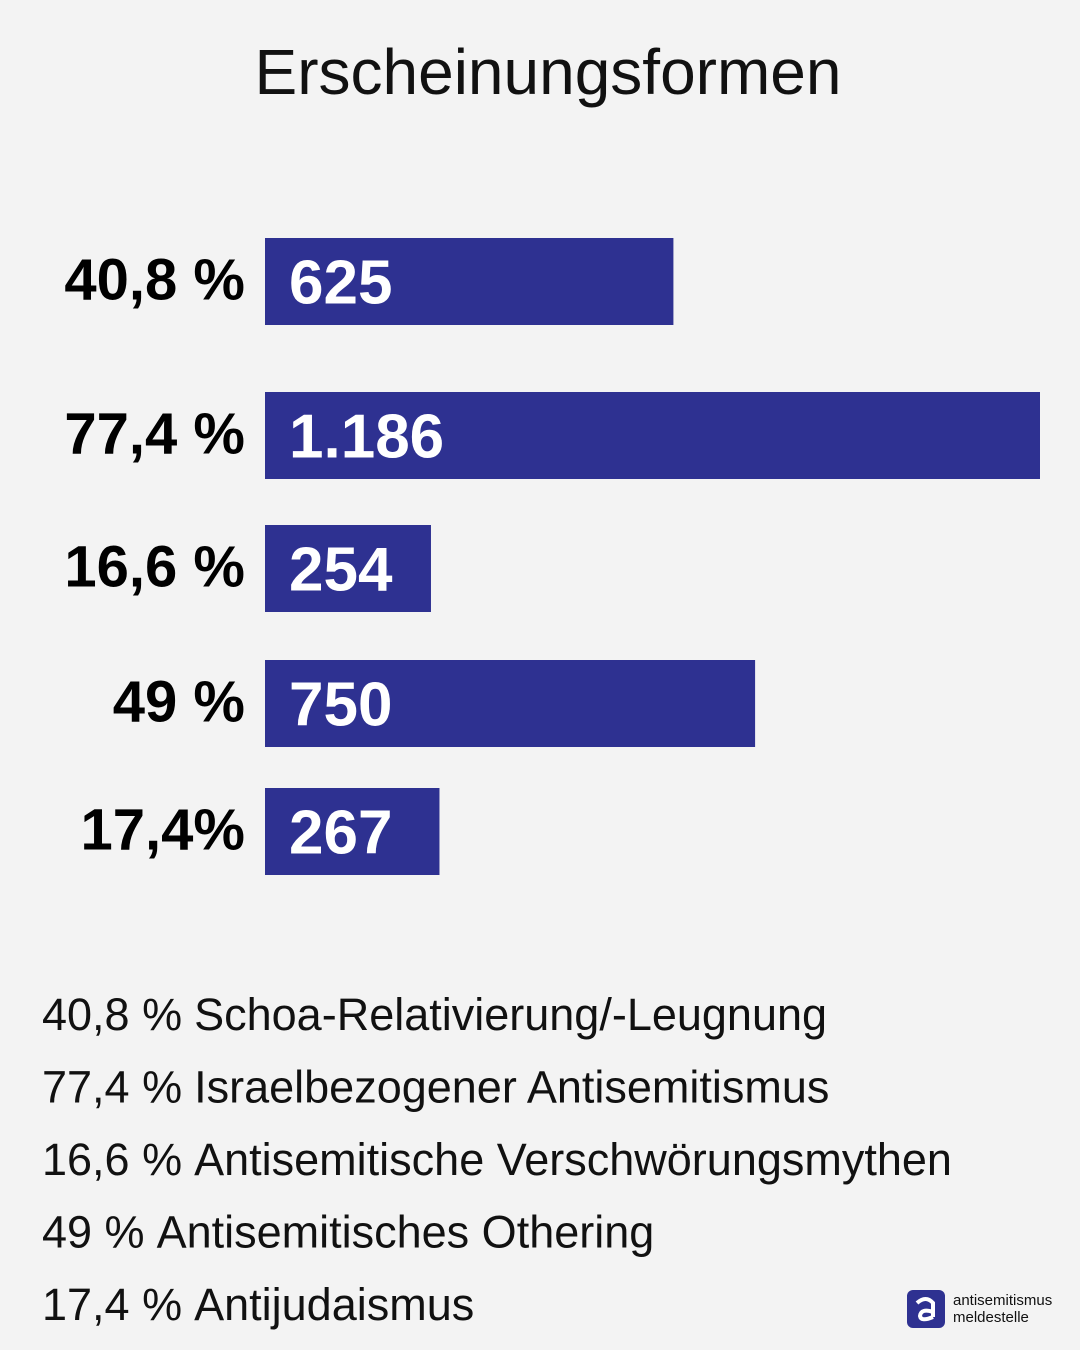 The image size is (1080, 1350). I want to click on legend-entry: 17,4 % Antijudaismus, so click(258, 1304).